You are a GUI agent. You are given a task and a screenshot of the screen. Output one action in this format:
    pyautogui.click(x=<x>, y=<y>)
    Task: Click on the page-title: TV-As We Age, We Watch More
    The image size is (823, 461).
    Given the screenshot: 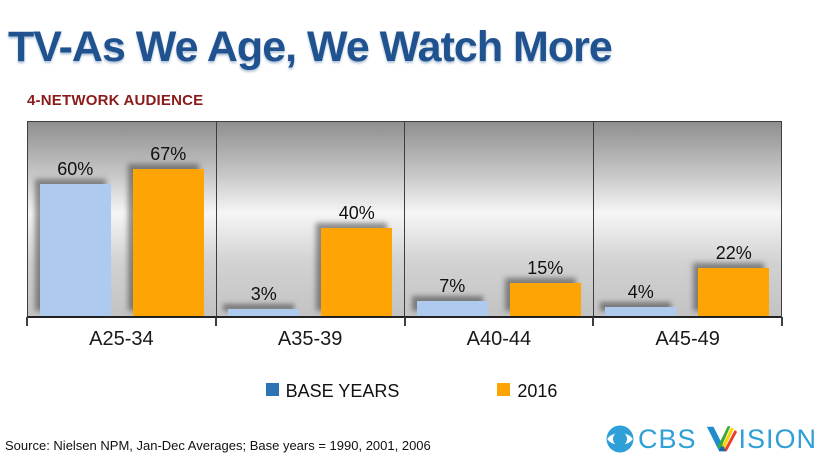 What is the action you would take?
    pyautogui.click(x=310, y=46)
    